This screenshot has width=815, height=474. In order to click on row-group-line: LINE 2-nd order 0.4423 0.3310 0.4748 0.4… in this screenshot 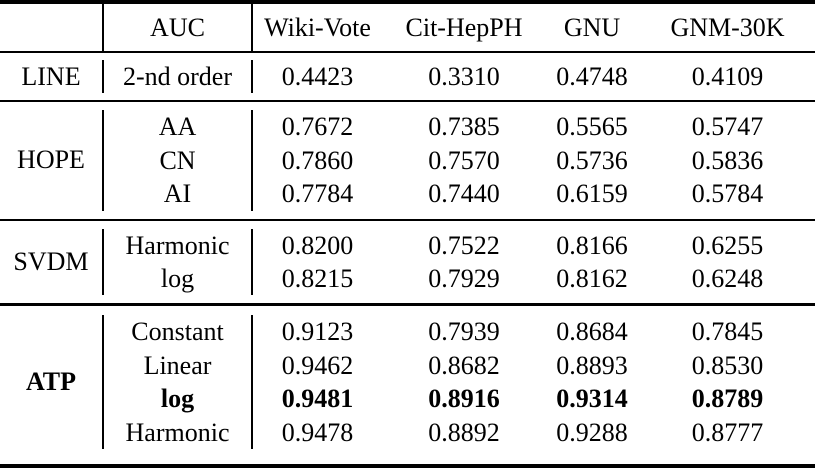, I will do `click(407, 76)`.